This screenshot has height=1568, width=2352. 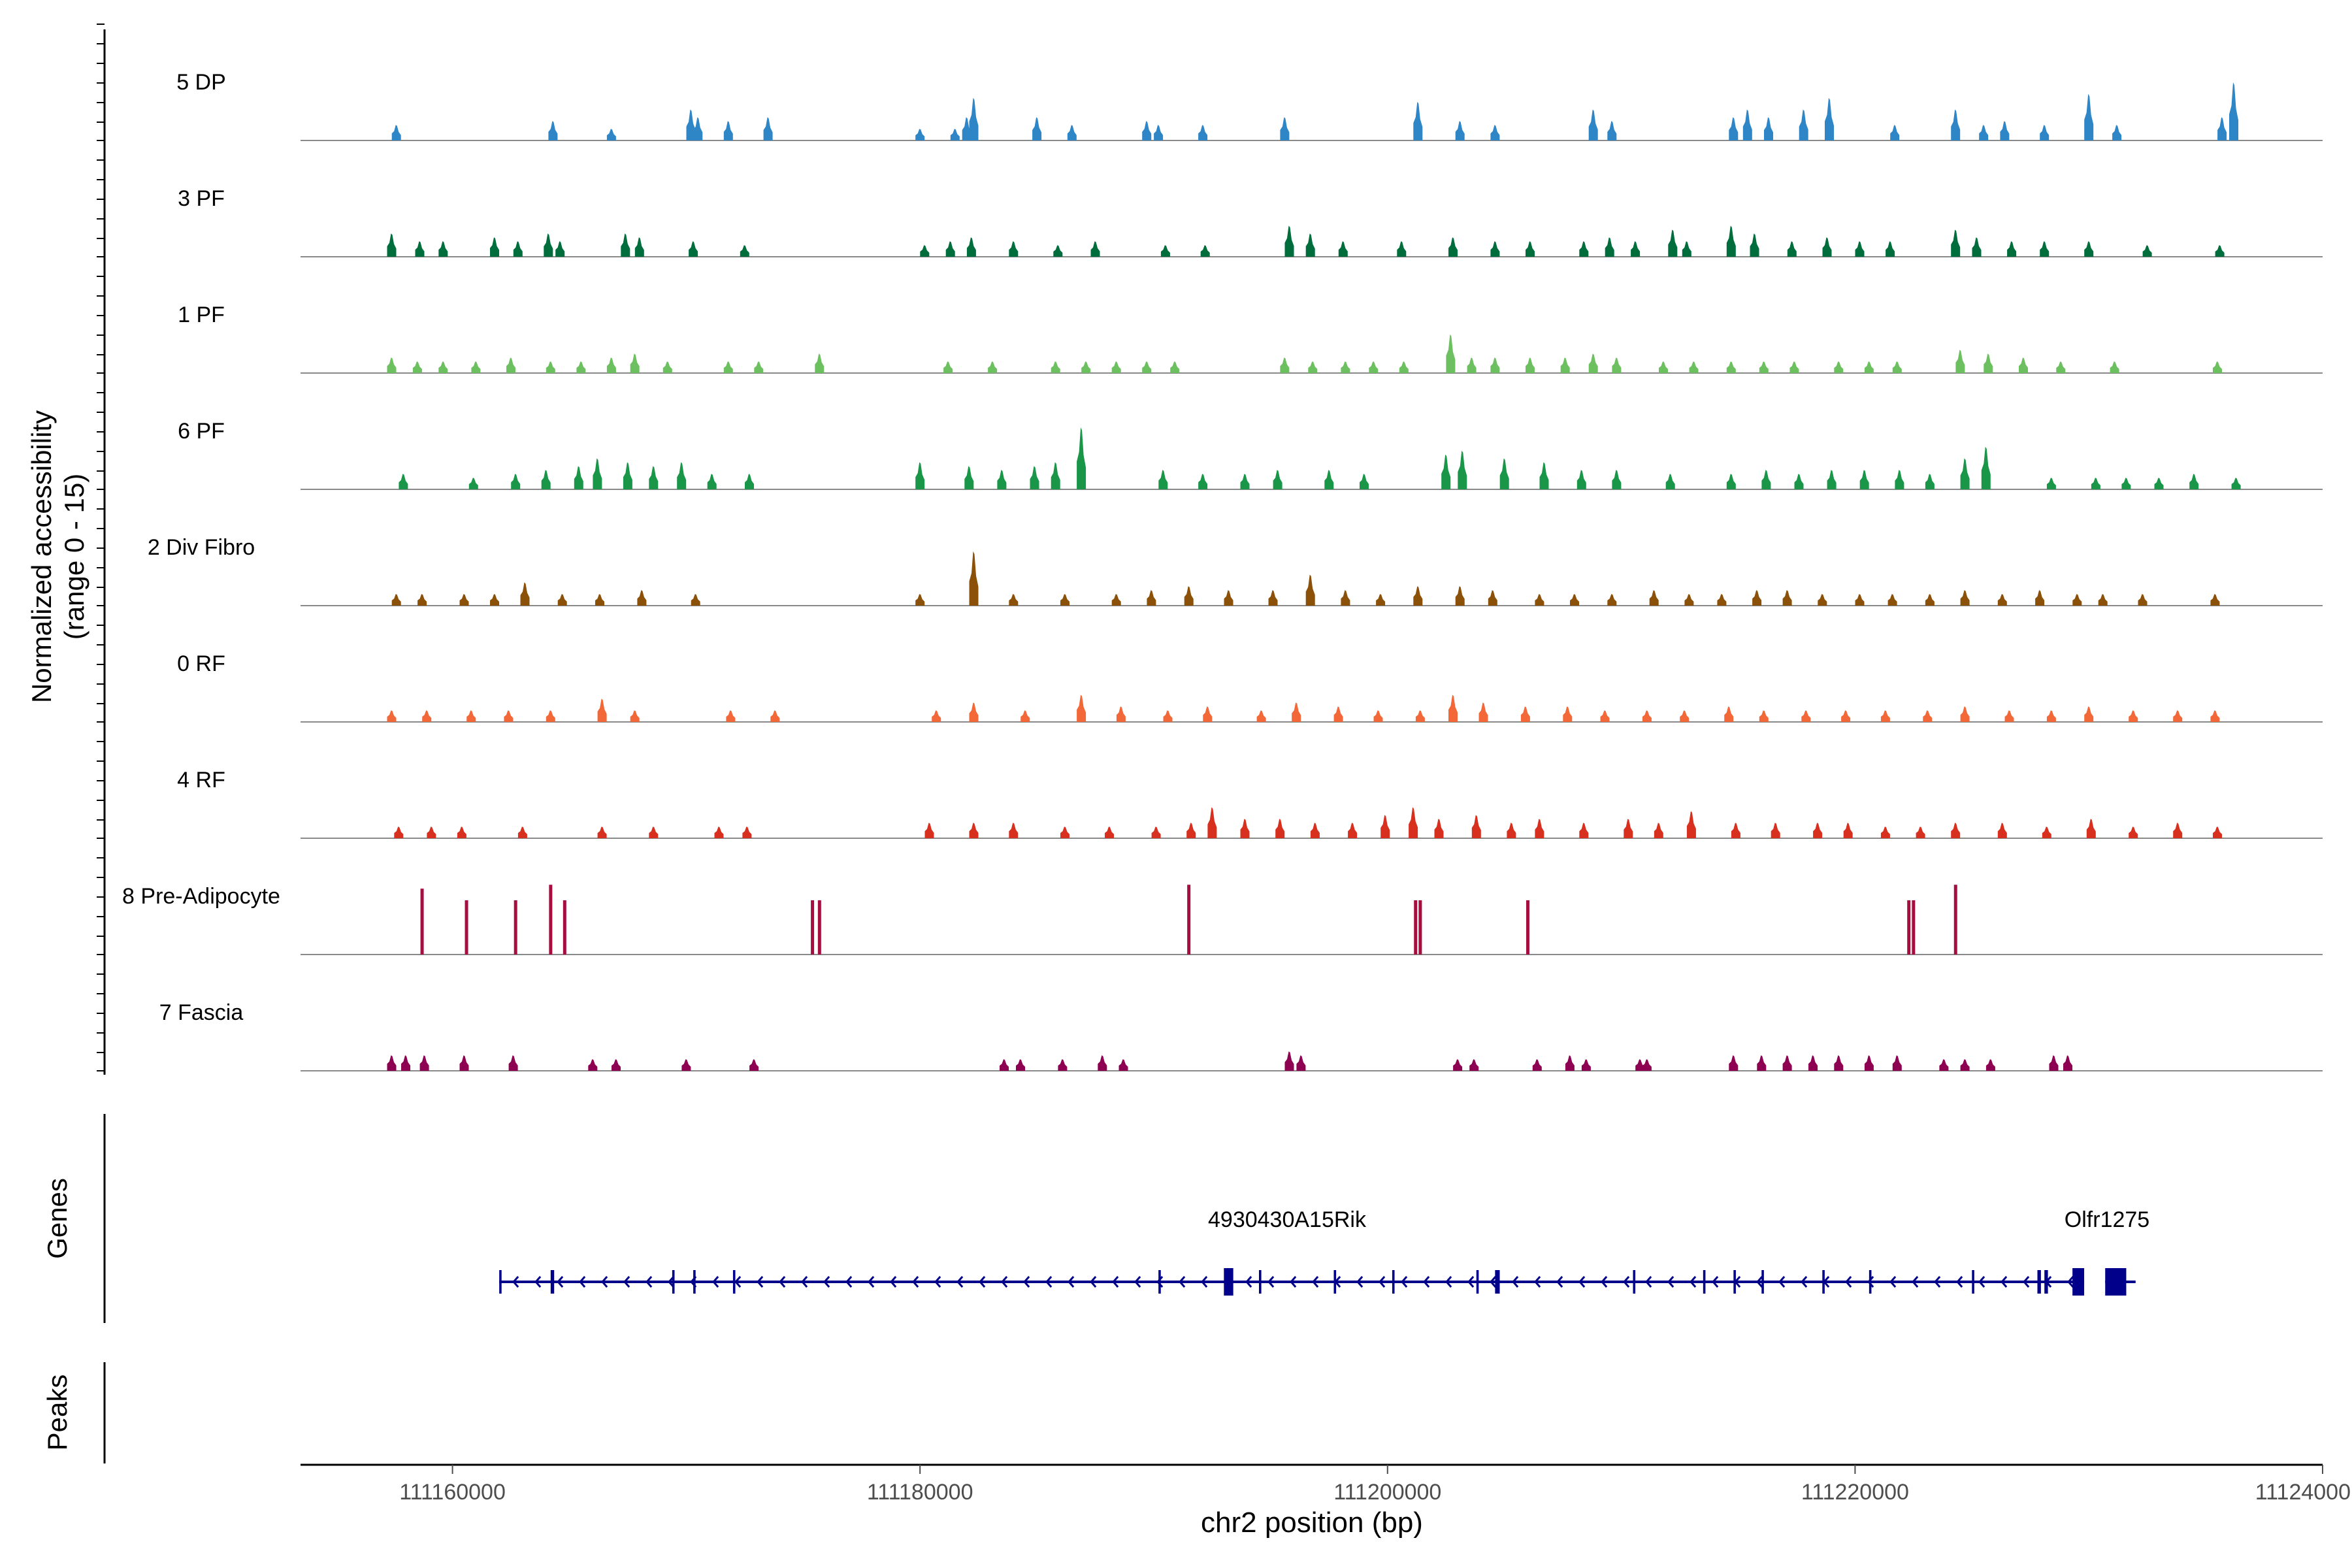 I want to click on track-9: 7 Fascia, so click(x=1241, y=1035).